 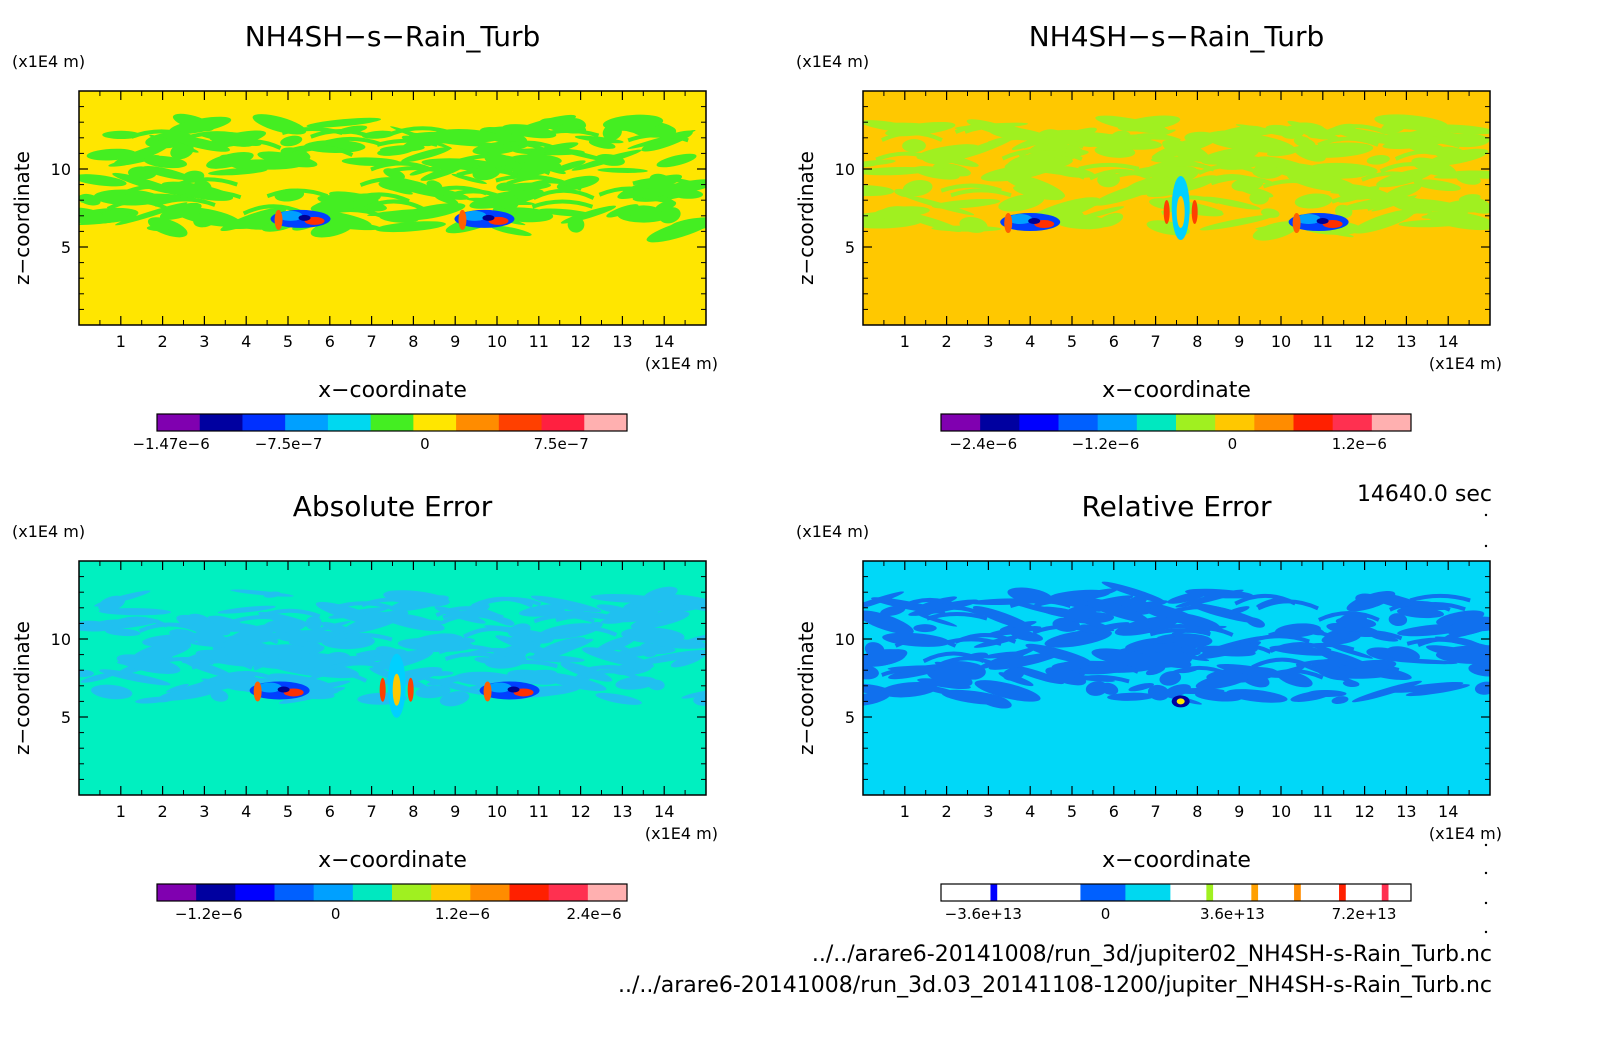 I want to click on column-edge, so click(x=1194, y=212).